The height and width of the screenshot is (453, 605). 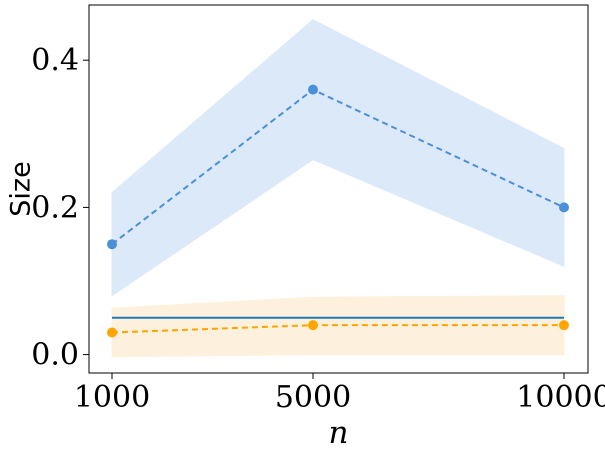 I want to click on series-2-band, so click(x=338, y=326).